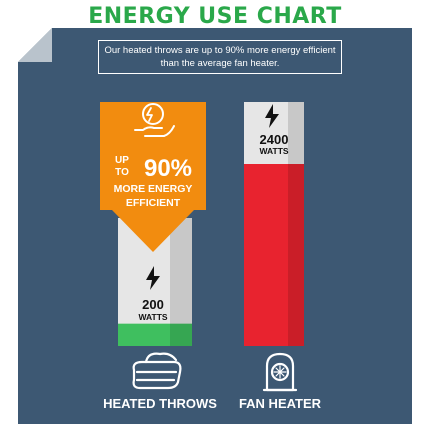 This screenshot has width=430, height=430. What do you see at coordinates (168, 168) in the screenshot?
I see `callout-percentage: 90%` at bounding box center [168, 168].